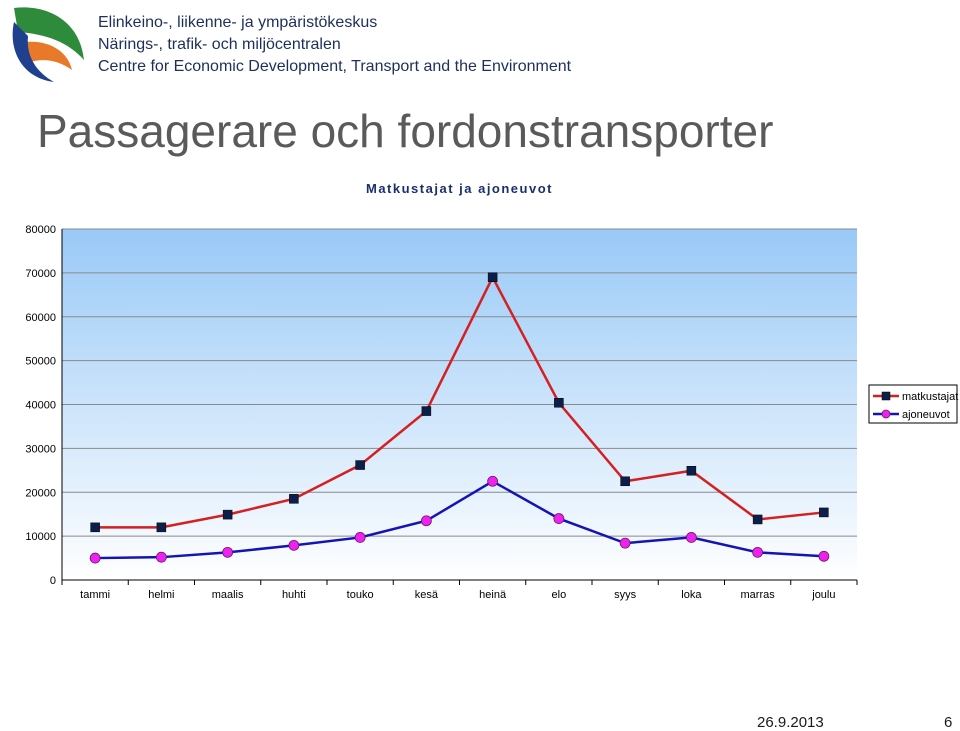 This screenshot has height=731, width=960. What do you see at coordinates (459, 519) in the screenshot?
I see `series-line-ajoneuvot` at bounding box center [459, 519].